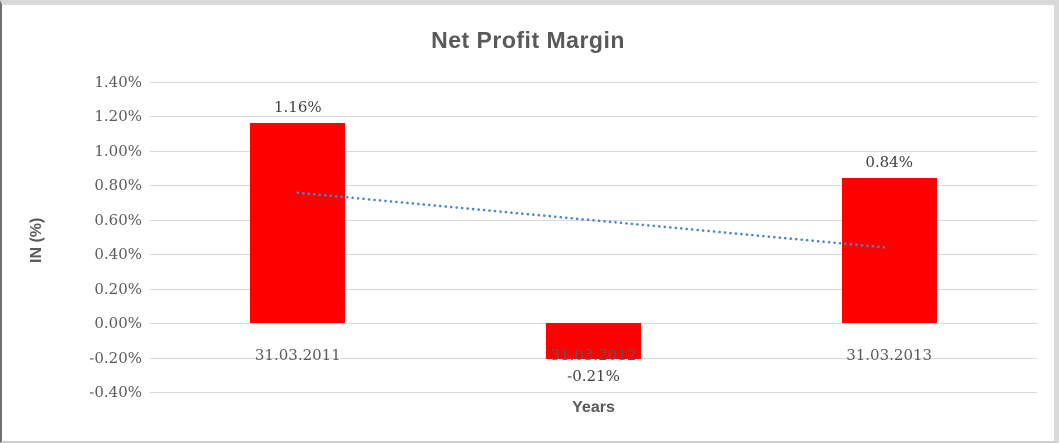 The image size is (1059, 443). Describe the element at coordinates (889, 355) in the screenshot. I see `x-category-label: 31.03.2013` at that location.